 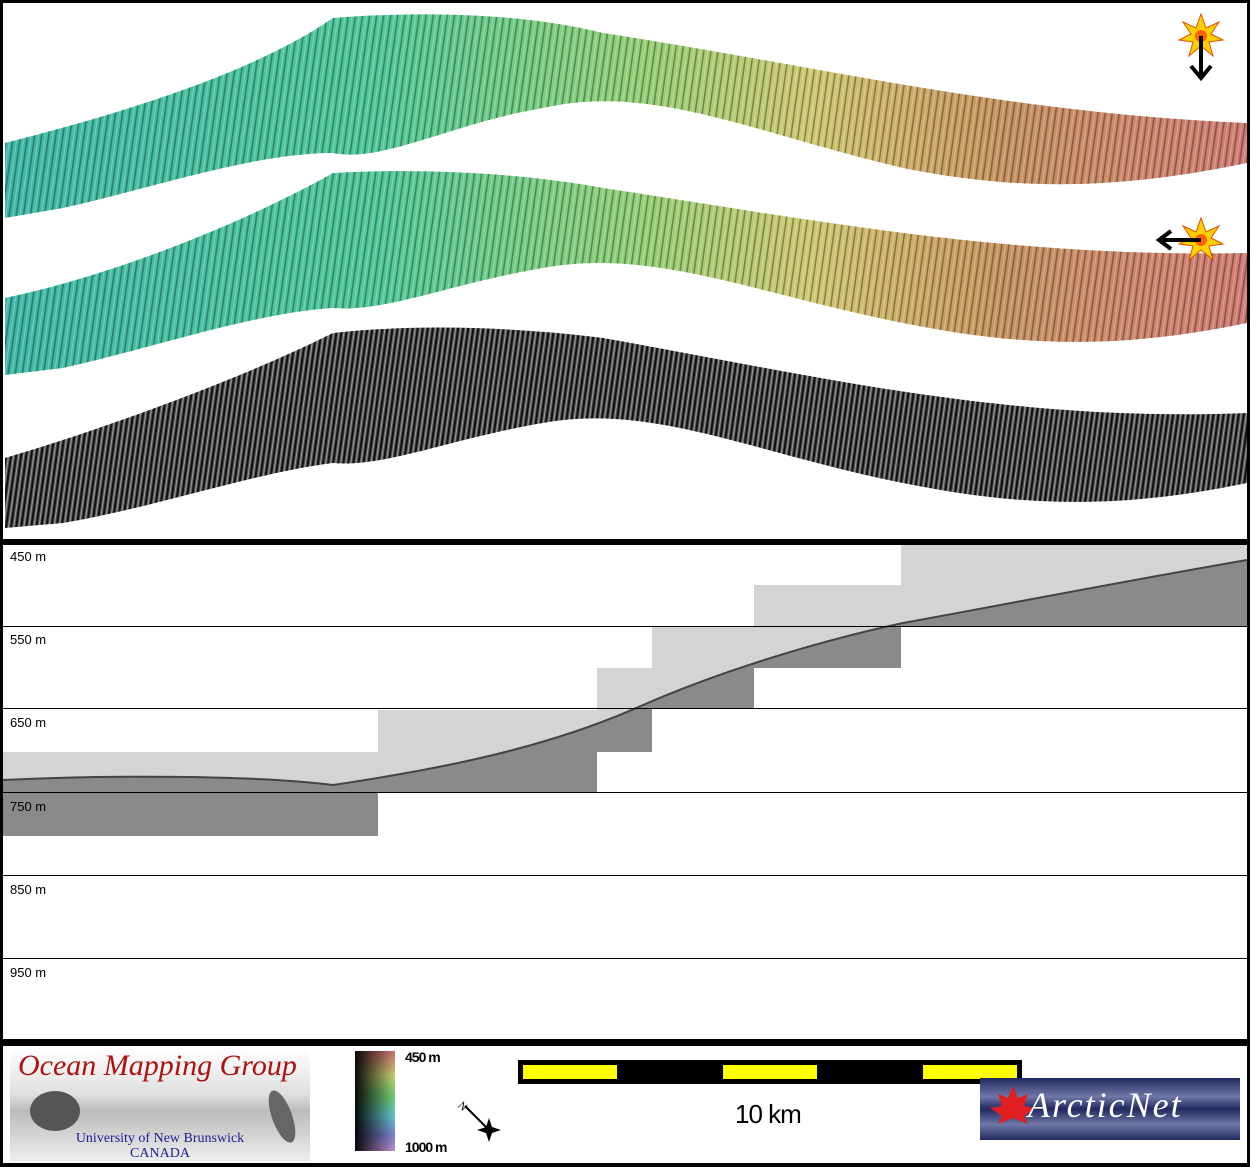 What do you see at coordinates (157, 1065) in the screenshot?
I see `logo-title: Ocean Mapping Group` at bounding box center [157, 1065].